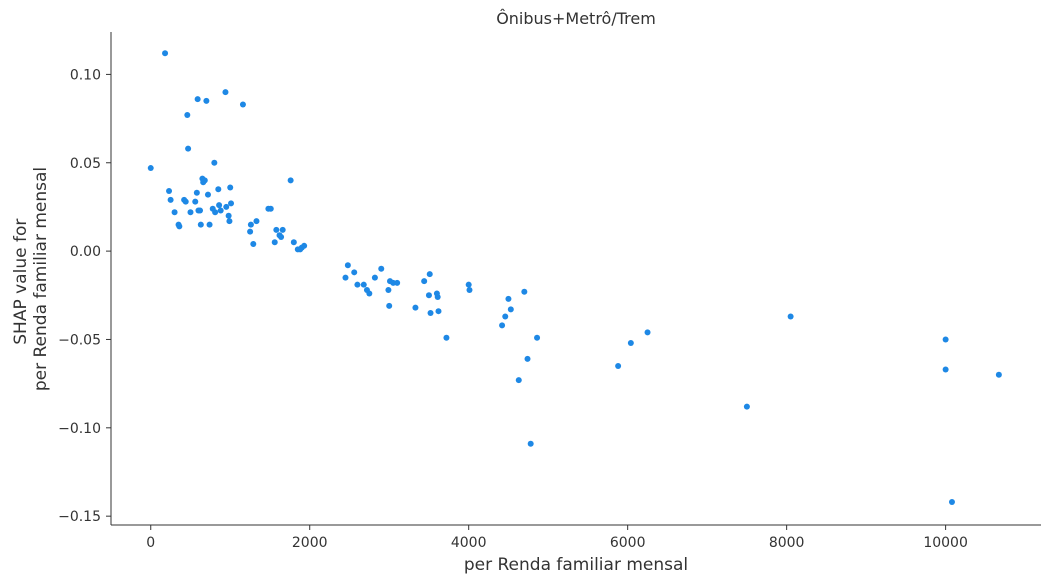 Image resolution: width=1050 pixels, height=583 pixels. Describe the element at coordinates (576, 18) in the screenshot. I see `chart-title: Ônibus+Metrô/Trem` at that location.